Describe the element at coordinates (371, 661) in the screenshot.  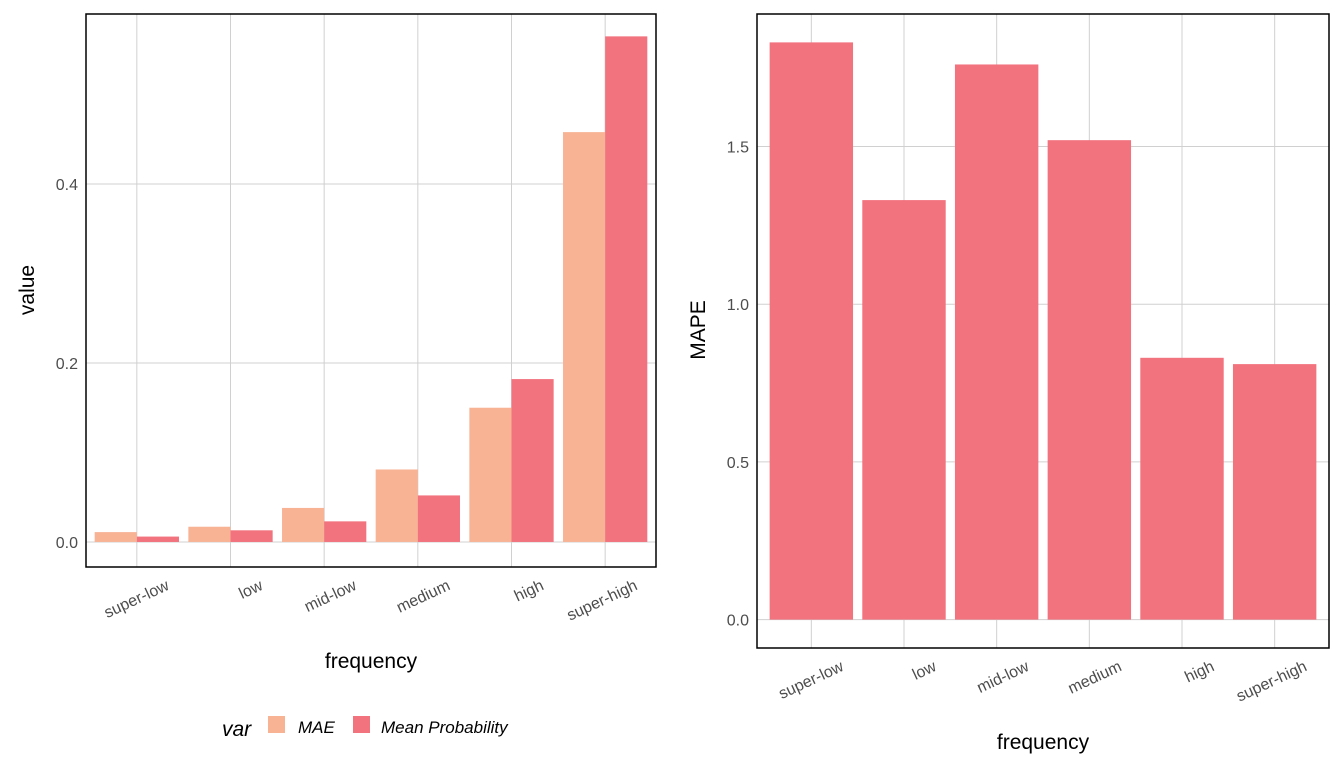
I see `left-x-axis-title: frequency` at that location.